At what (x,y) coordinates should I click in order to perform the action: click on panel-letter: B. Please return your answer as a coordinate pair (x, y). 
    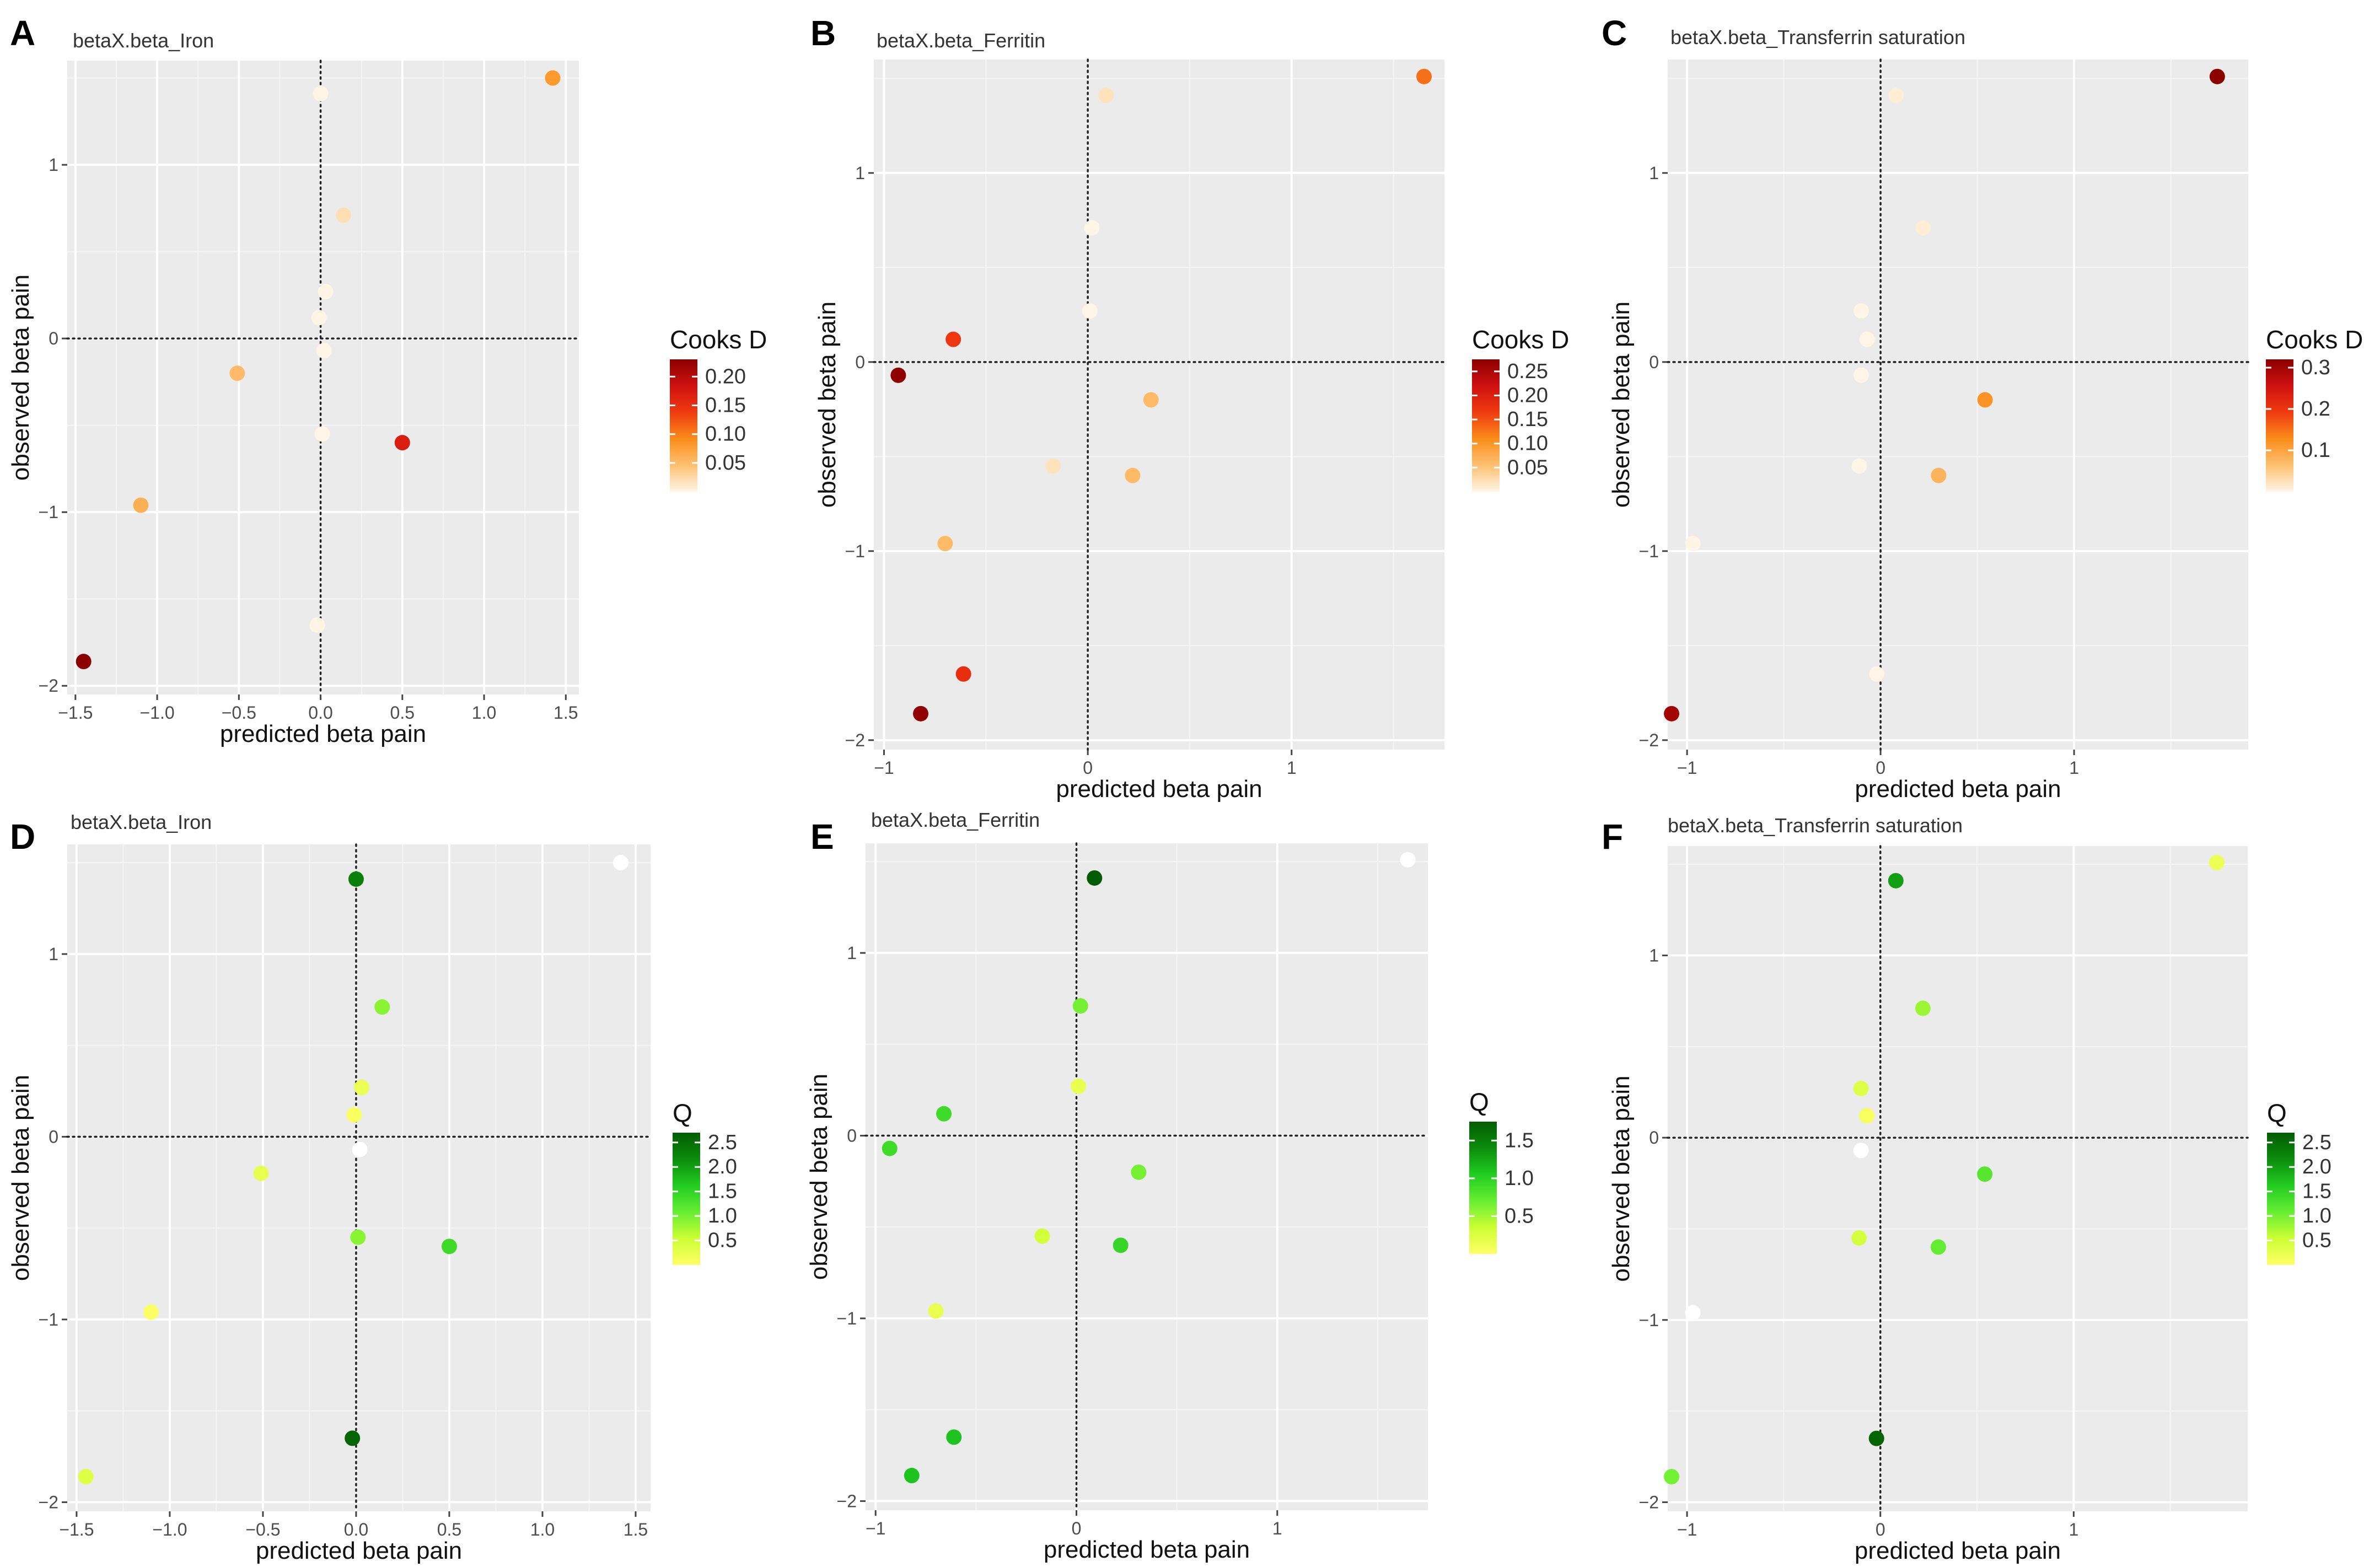
    Looking at the image, I should click on (823, 33).